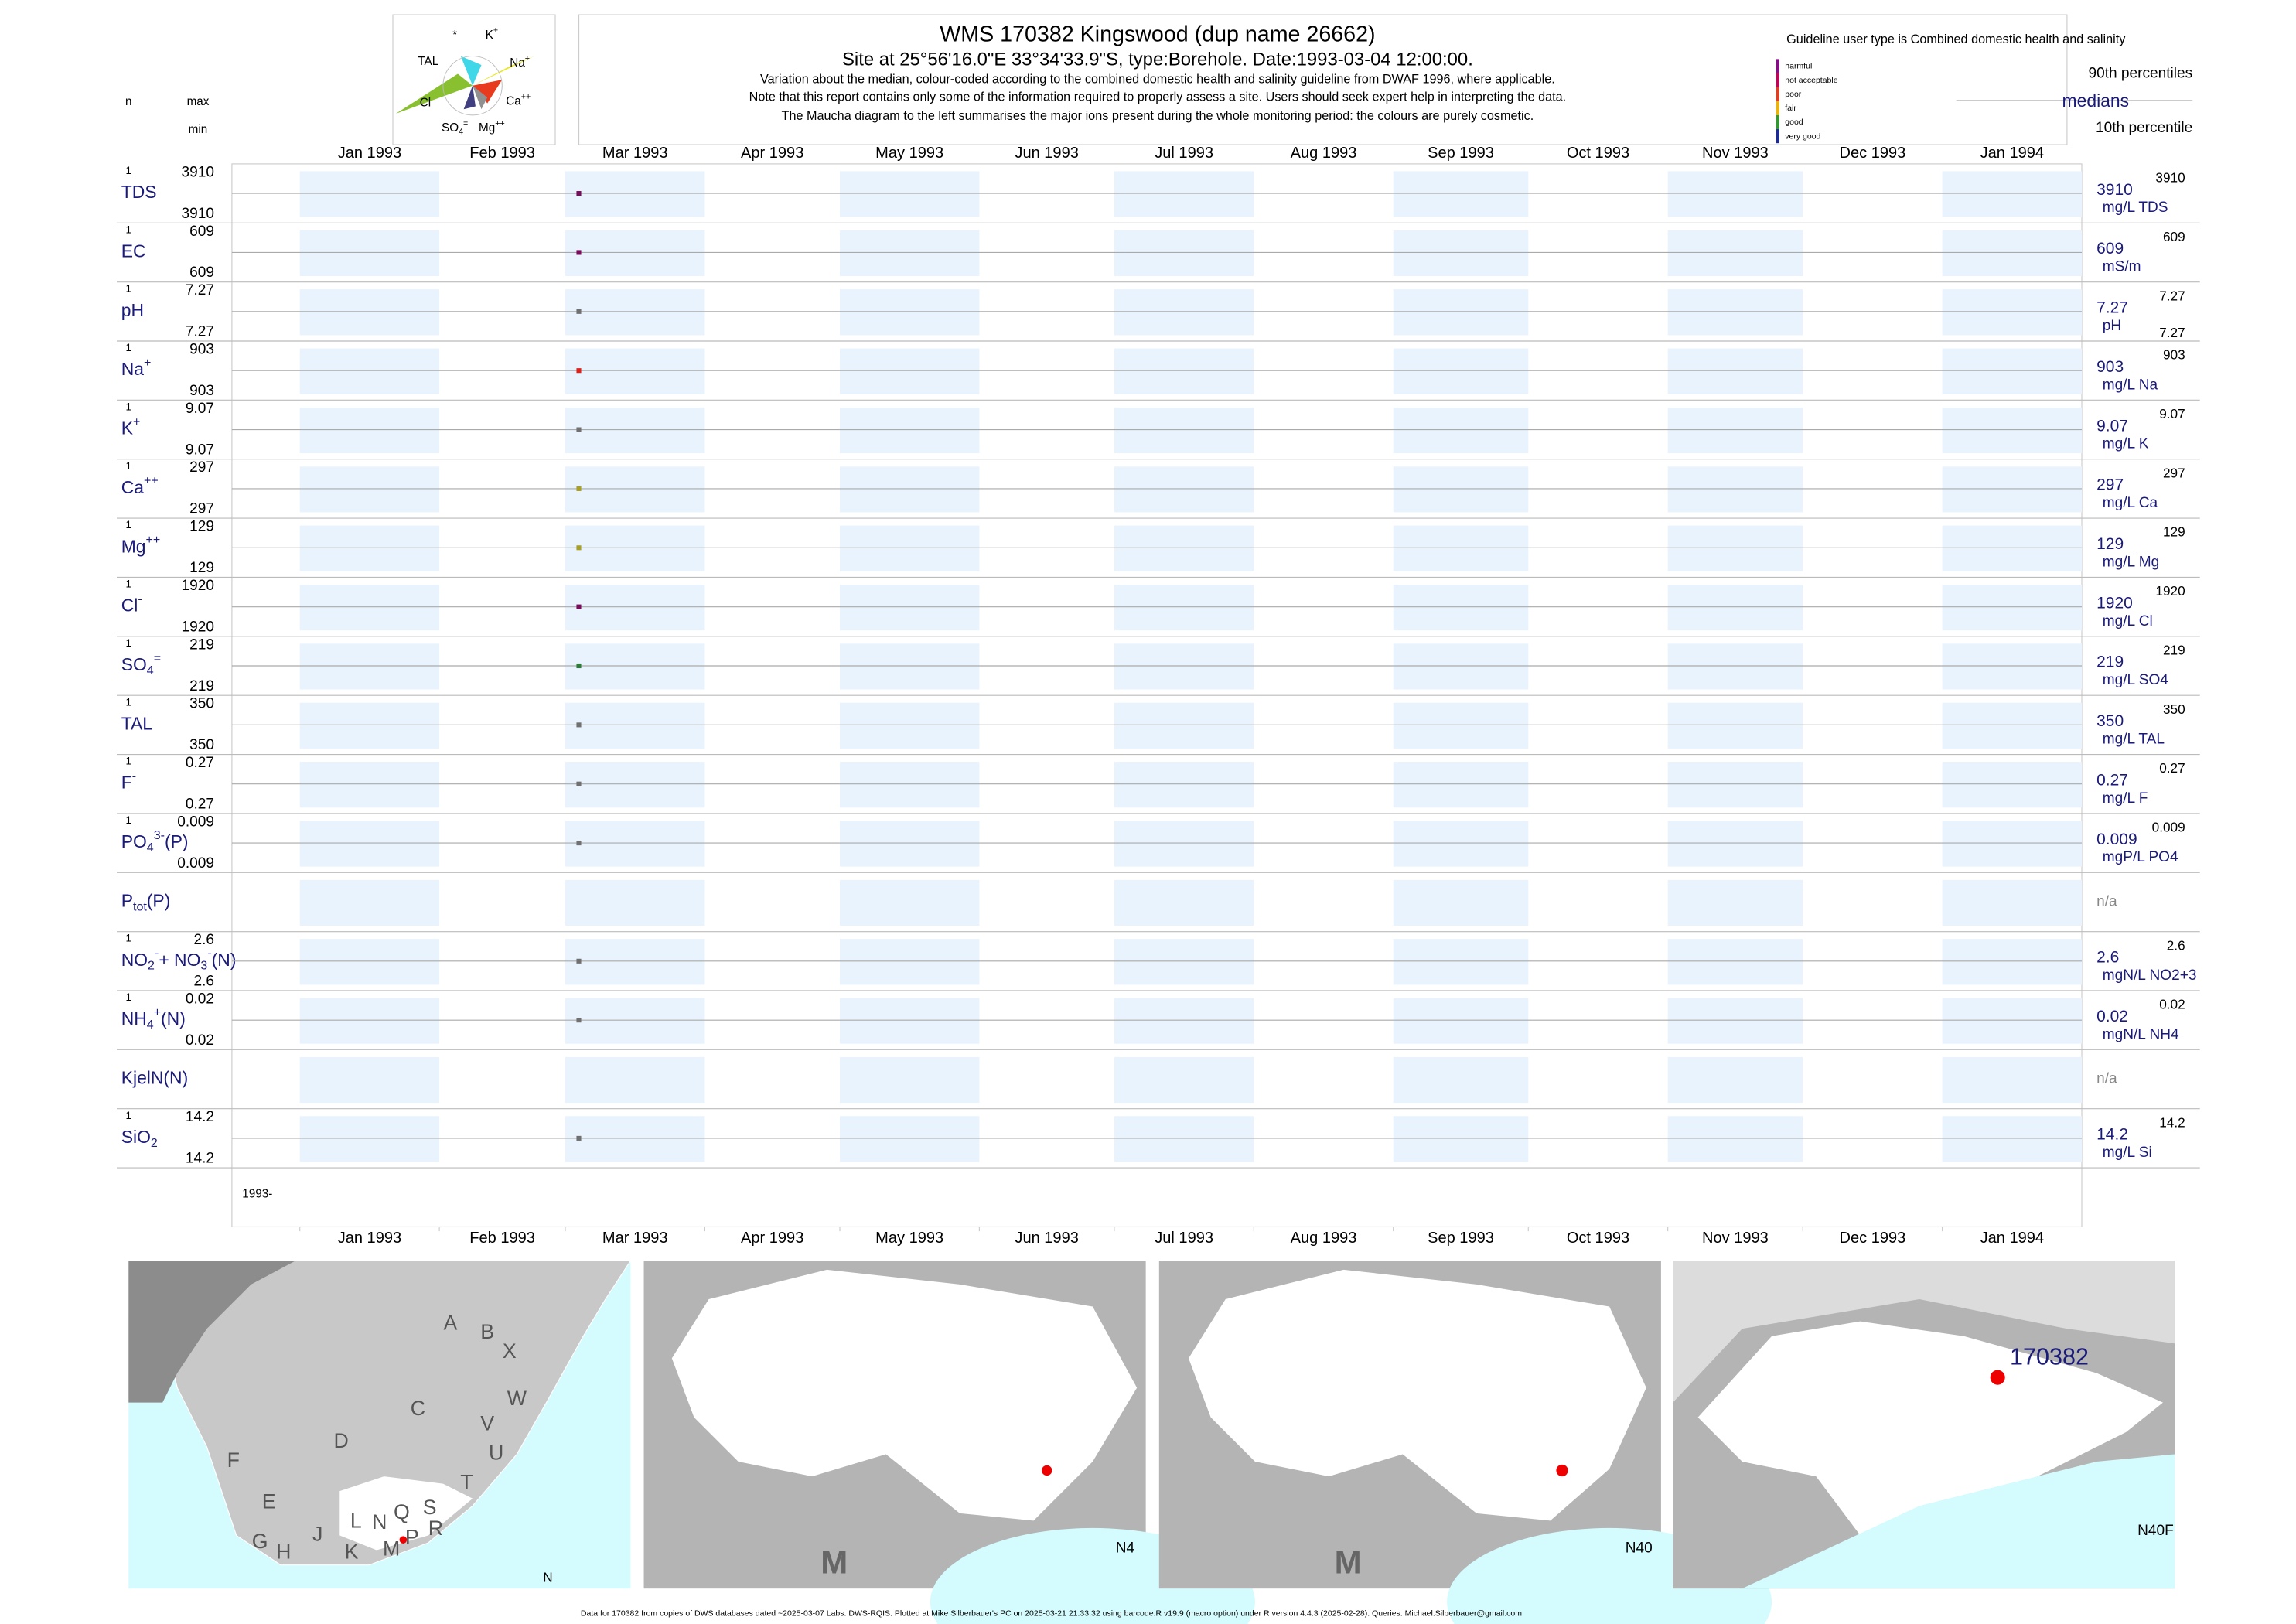 The image size is (2296, 1624). Describe the element at coordinates (139, 192) in the screenshot. I see `row-label: TDS` at that location.